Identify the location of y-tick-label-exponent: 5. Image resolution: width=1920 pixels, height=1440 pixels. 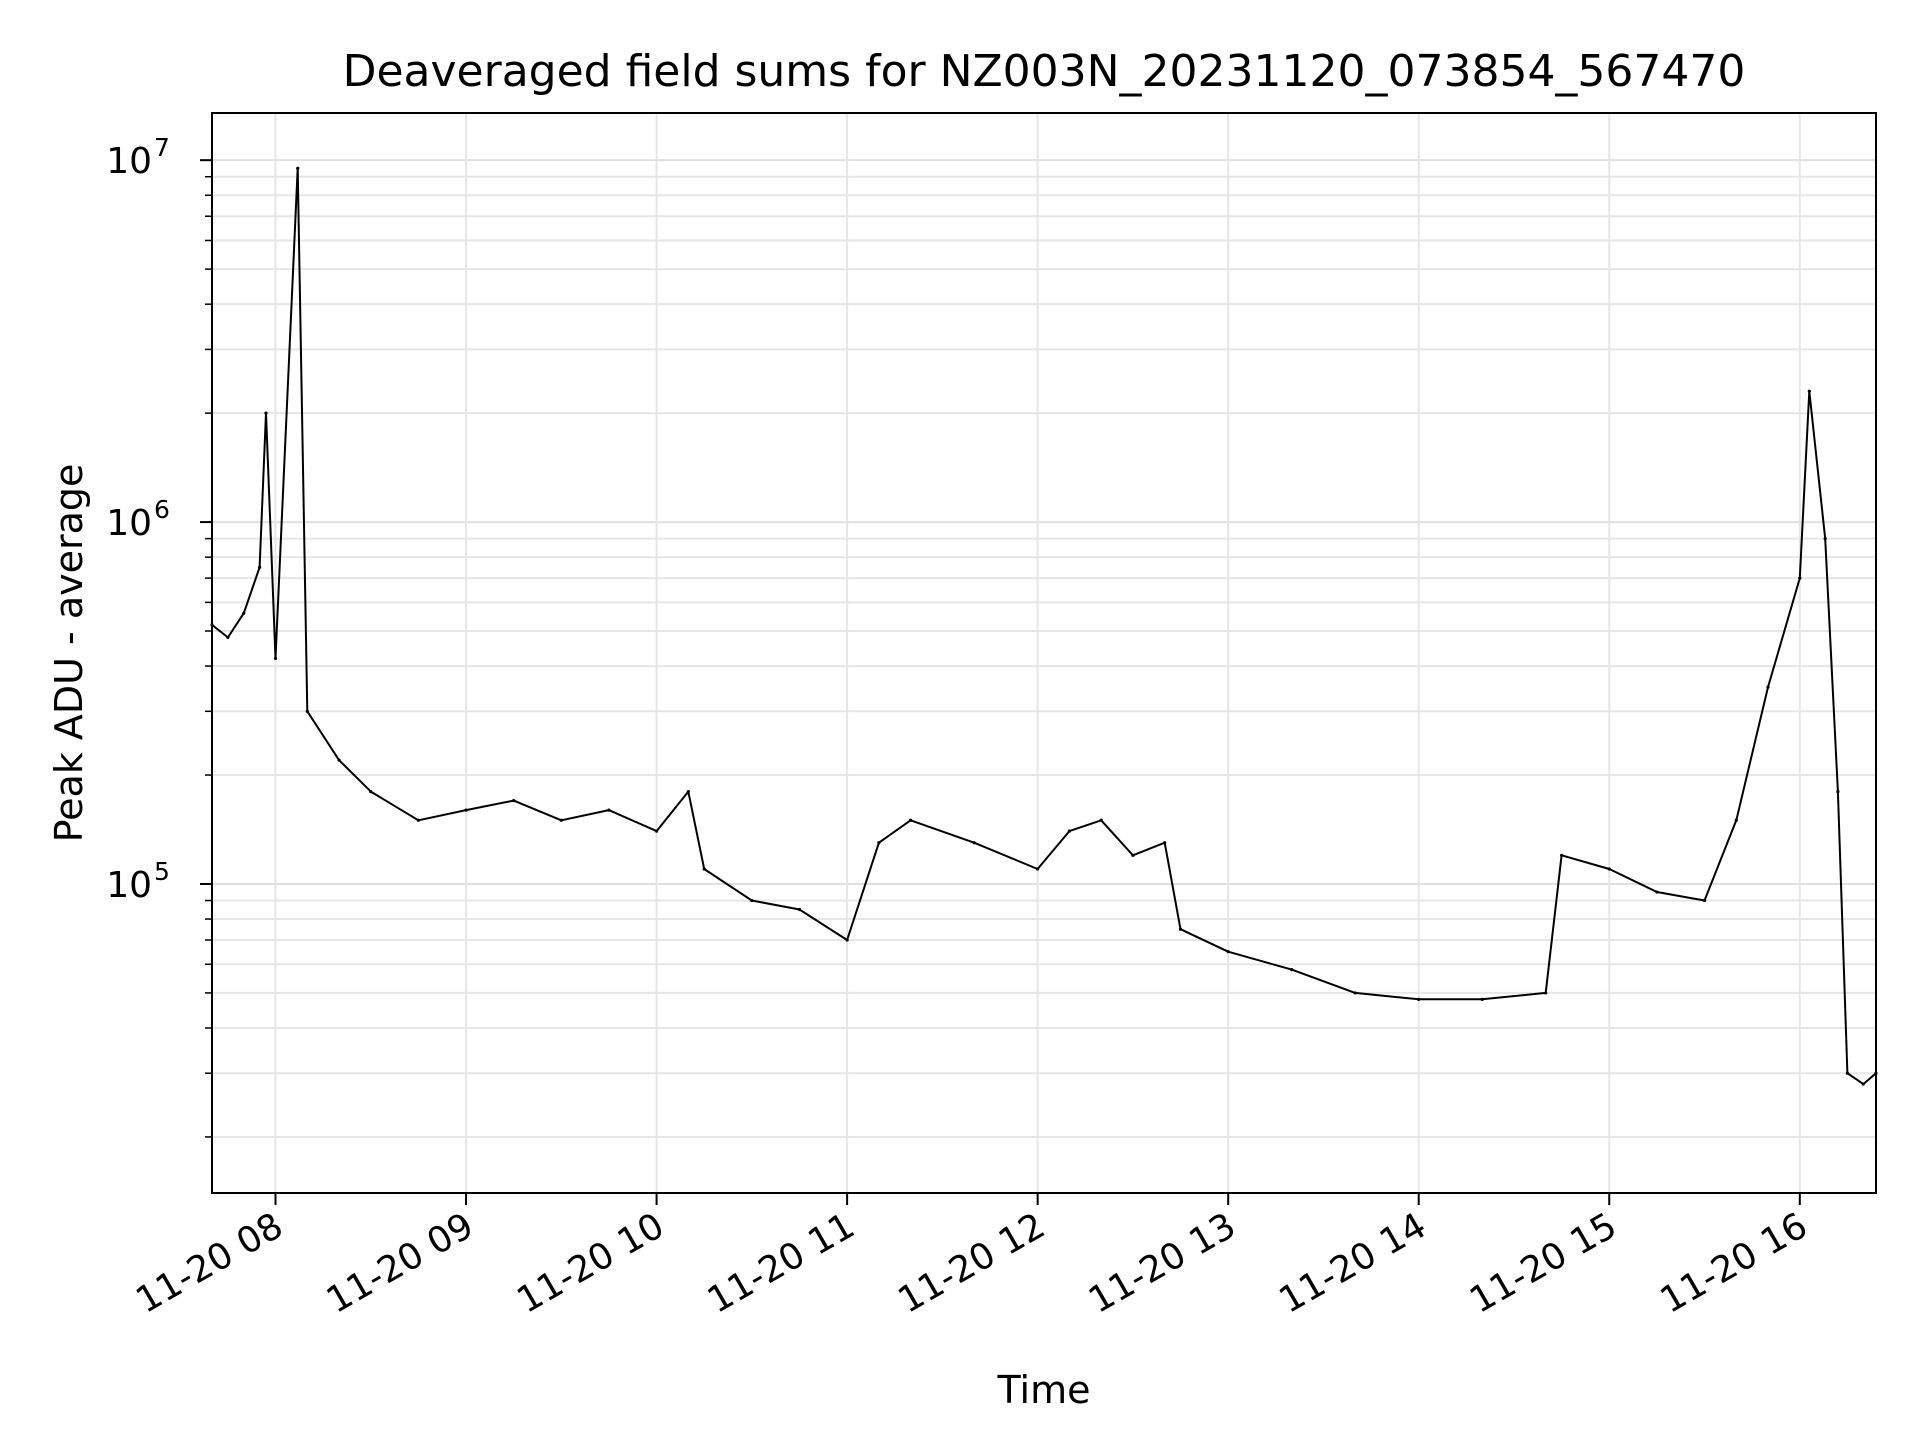
(162, 871).